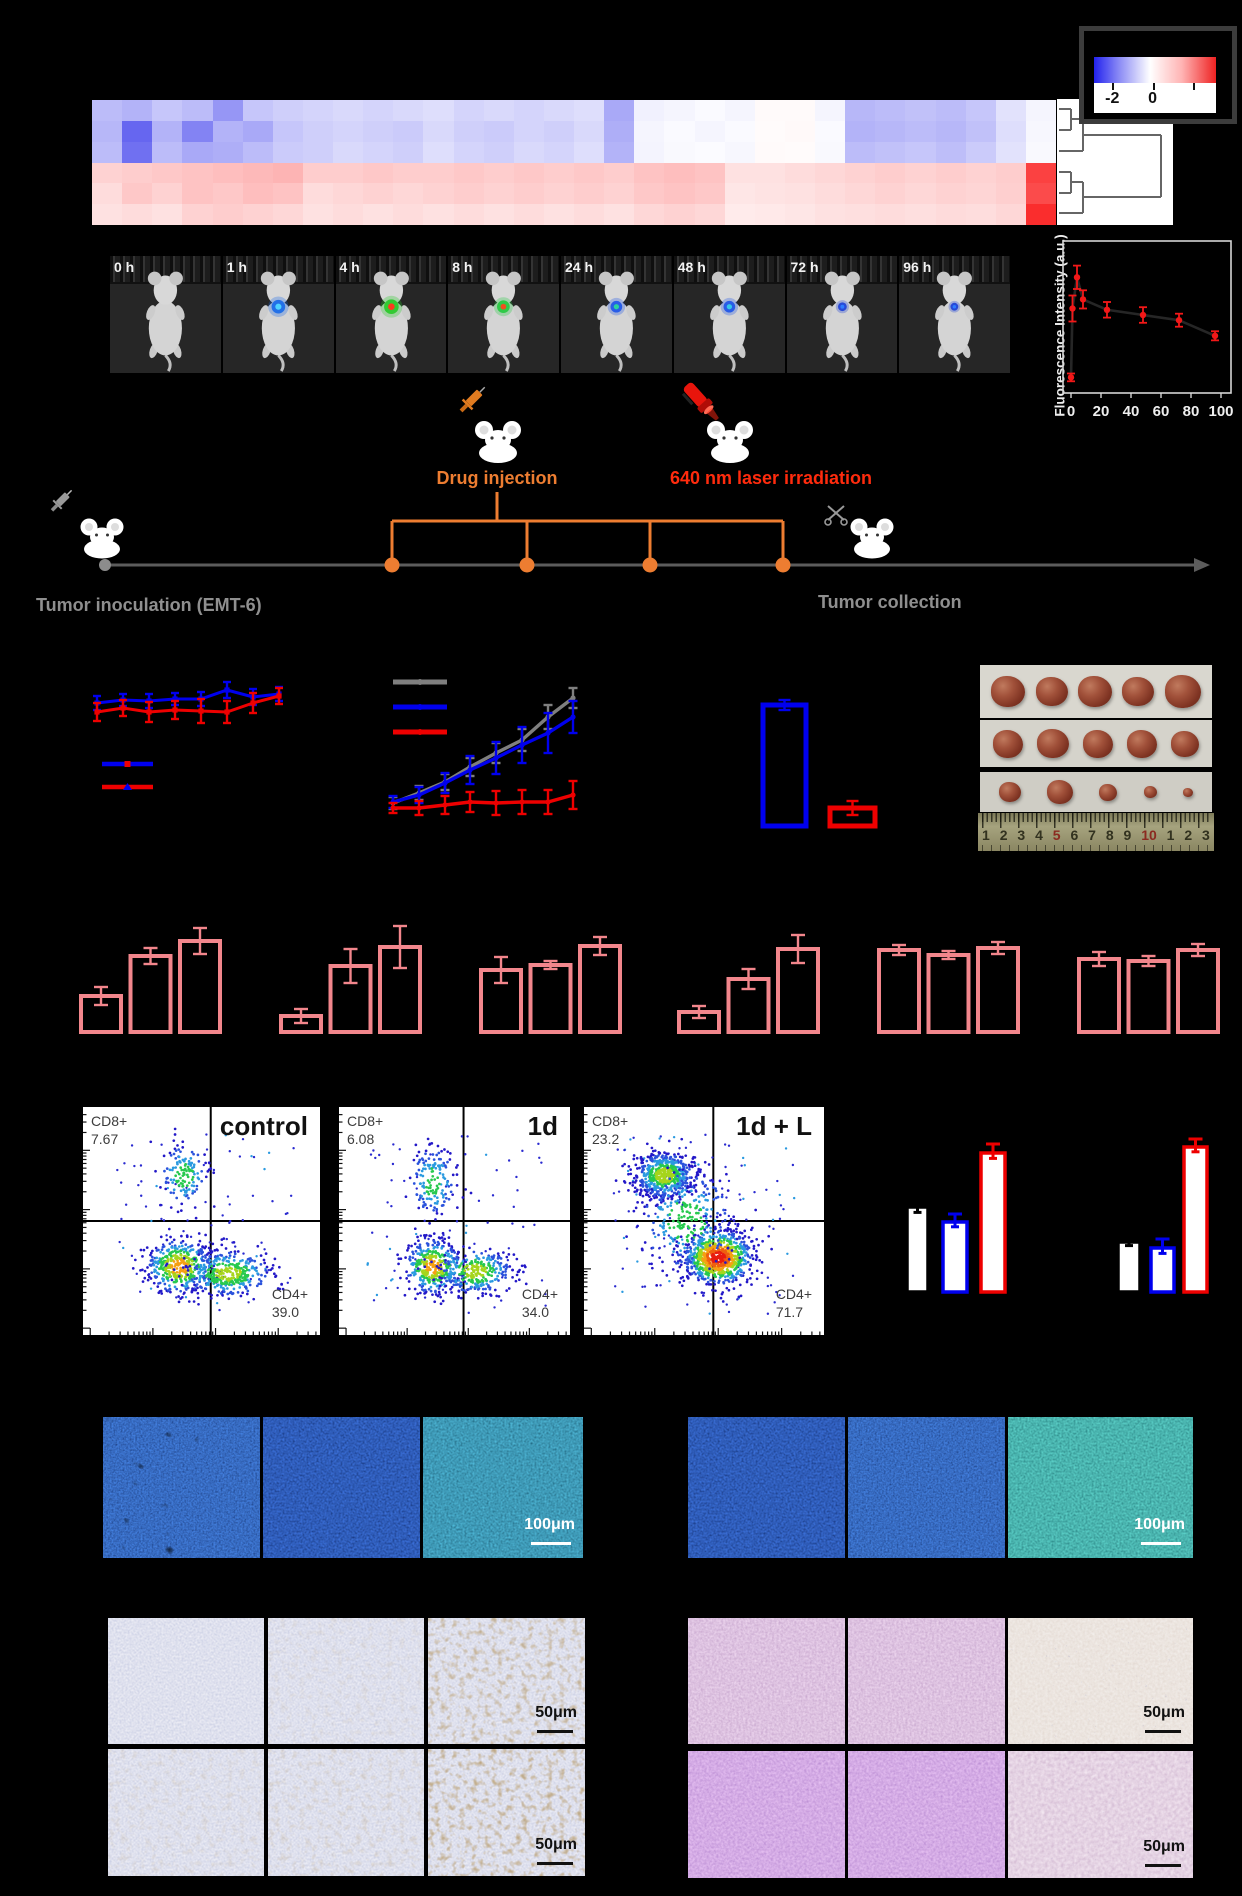  What do you see at coordinates (510, 747) in the screenshot?
I see `tumor-growth-chart` at bounding box center [510, 747].